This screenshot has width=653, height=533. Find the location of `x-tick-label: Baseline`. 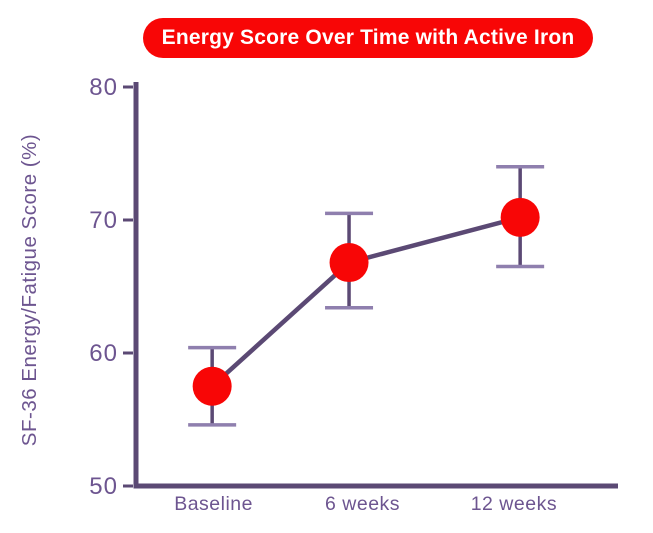

x-tick-label: Baseline is located at coordinates (213, 504).